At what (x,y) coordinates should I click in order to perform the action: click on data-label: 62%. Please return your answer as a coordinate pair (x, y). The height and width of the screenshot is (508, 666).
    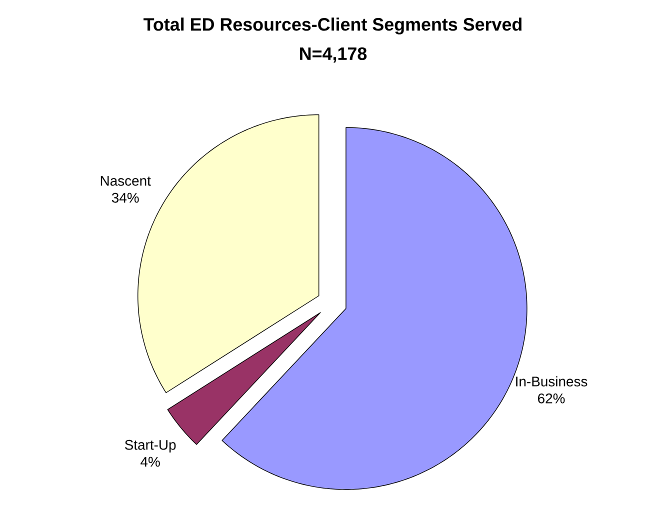
    Looking at the image, I should click on (551, 399).